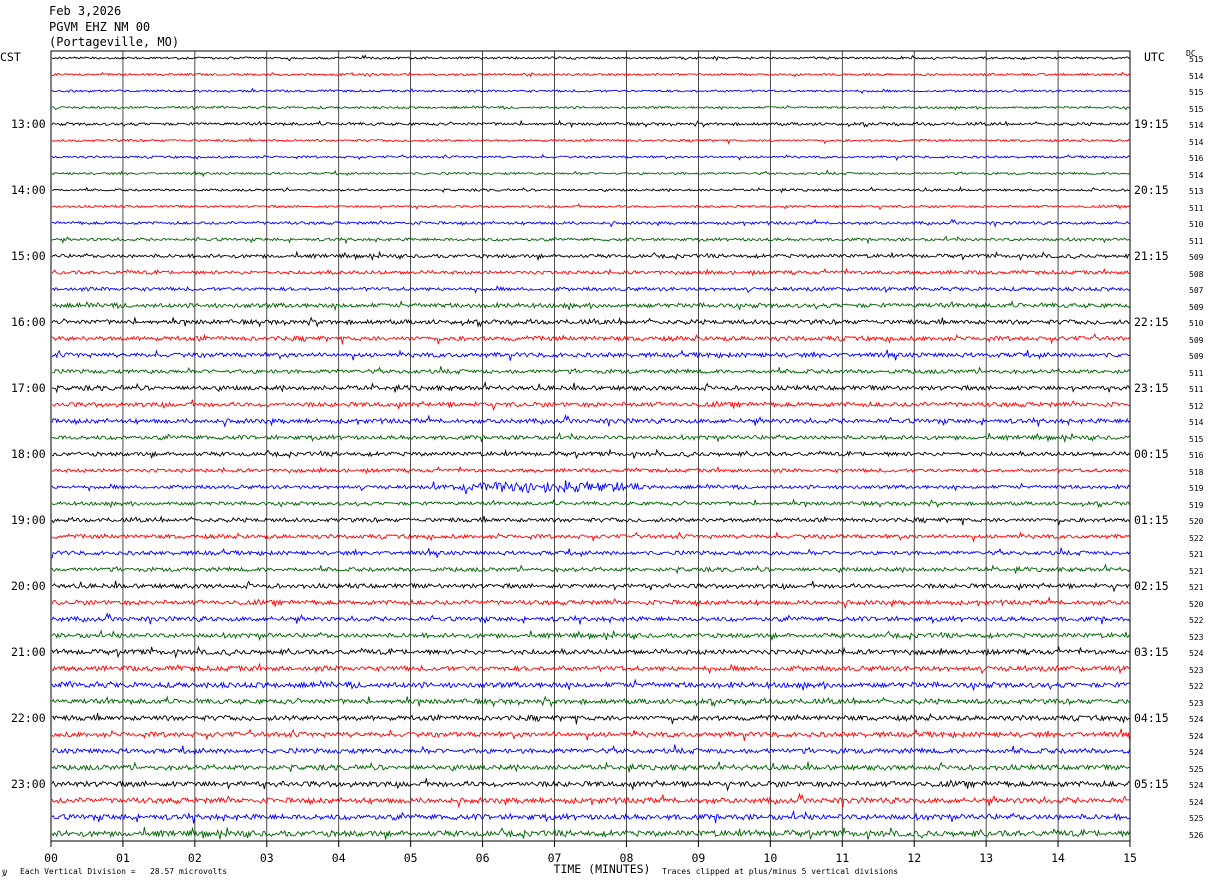 Image resolution: width=1210 pixels, height=886 pixels. I want to click on cst-hour-label: 21:00, so click(28, 652).